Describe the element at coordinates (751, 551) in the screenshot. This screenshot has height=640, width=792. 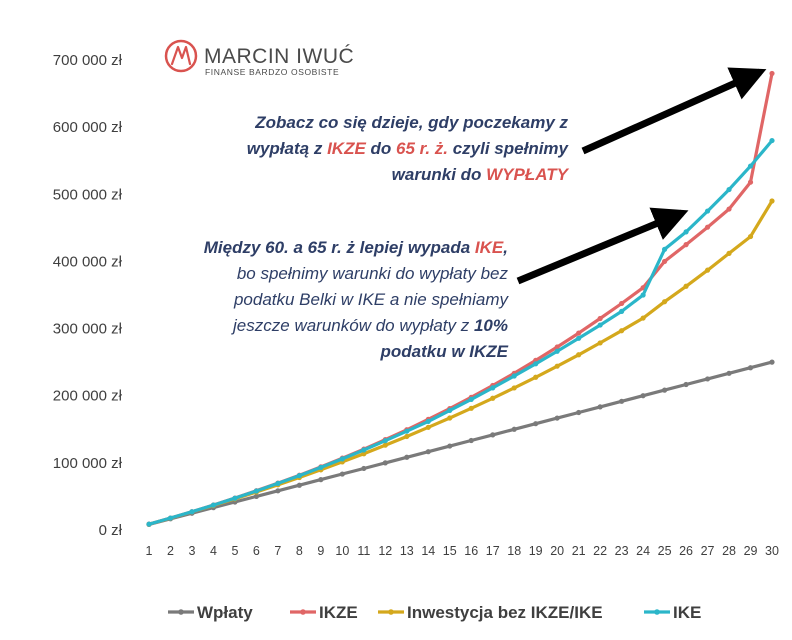
I see `x-tick-label: 29` at that location.